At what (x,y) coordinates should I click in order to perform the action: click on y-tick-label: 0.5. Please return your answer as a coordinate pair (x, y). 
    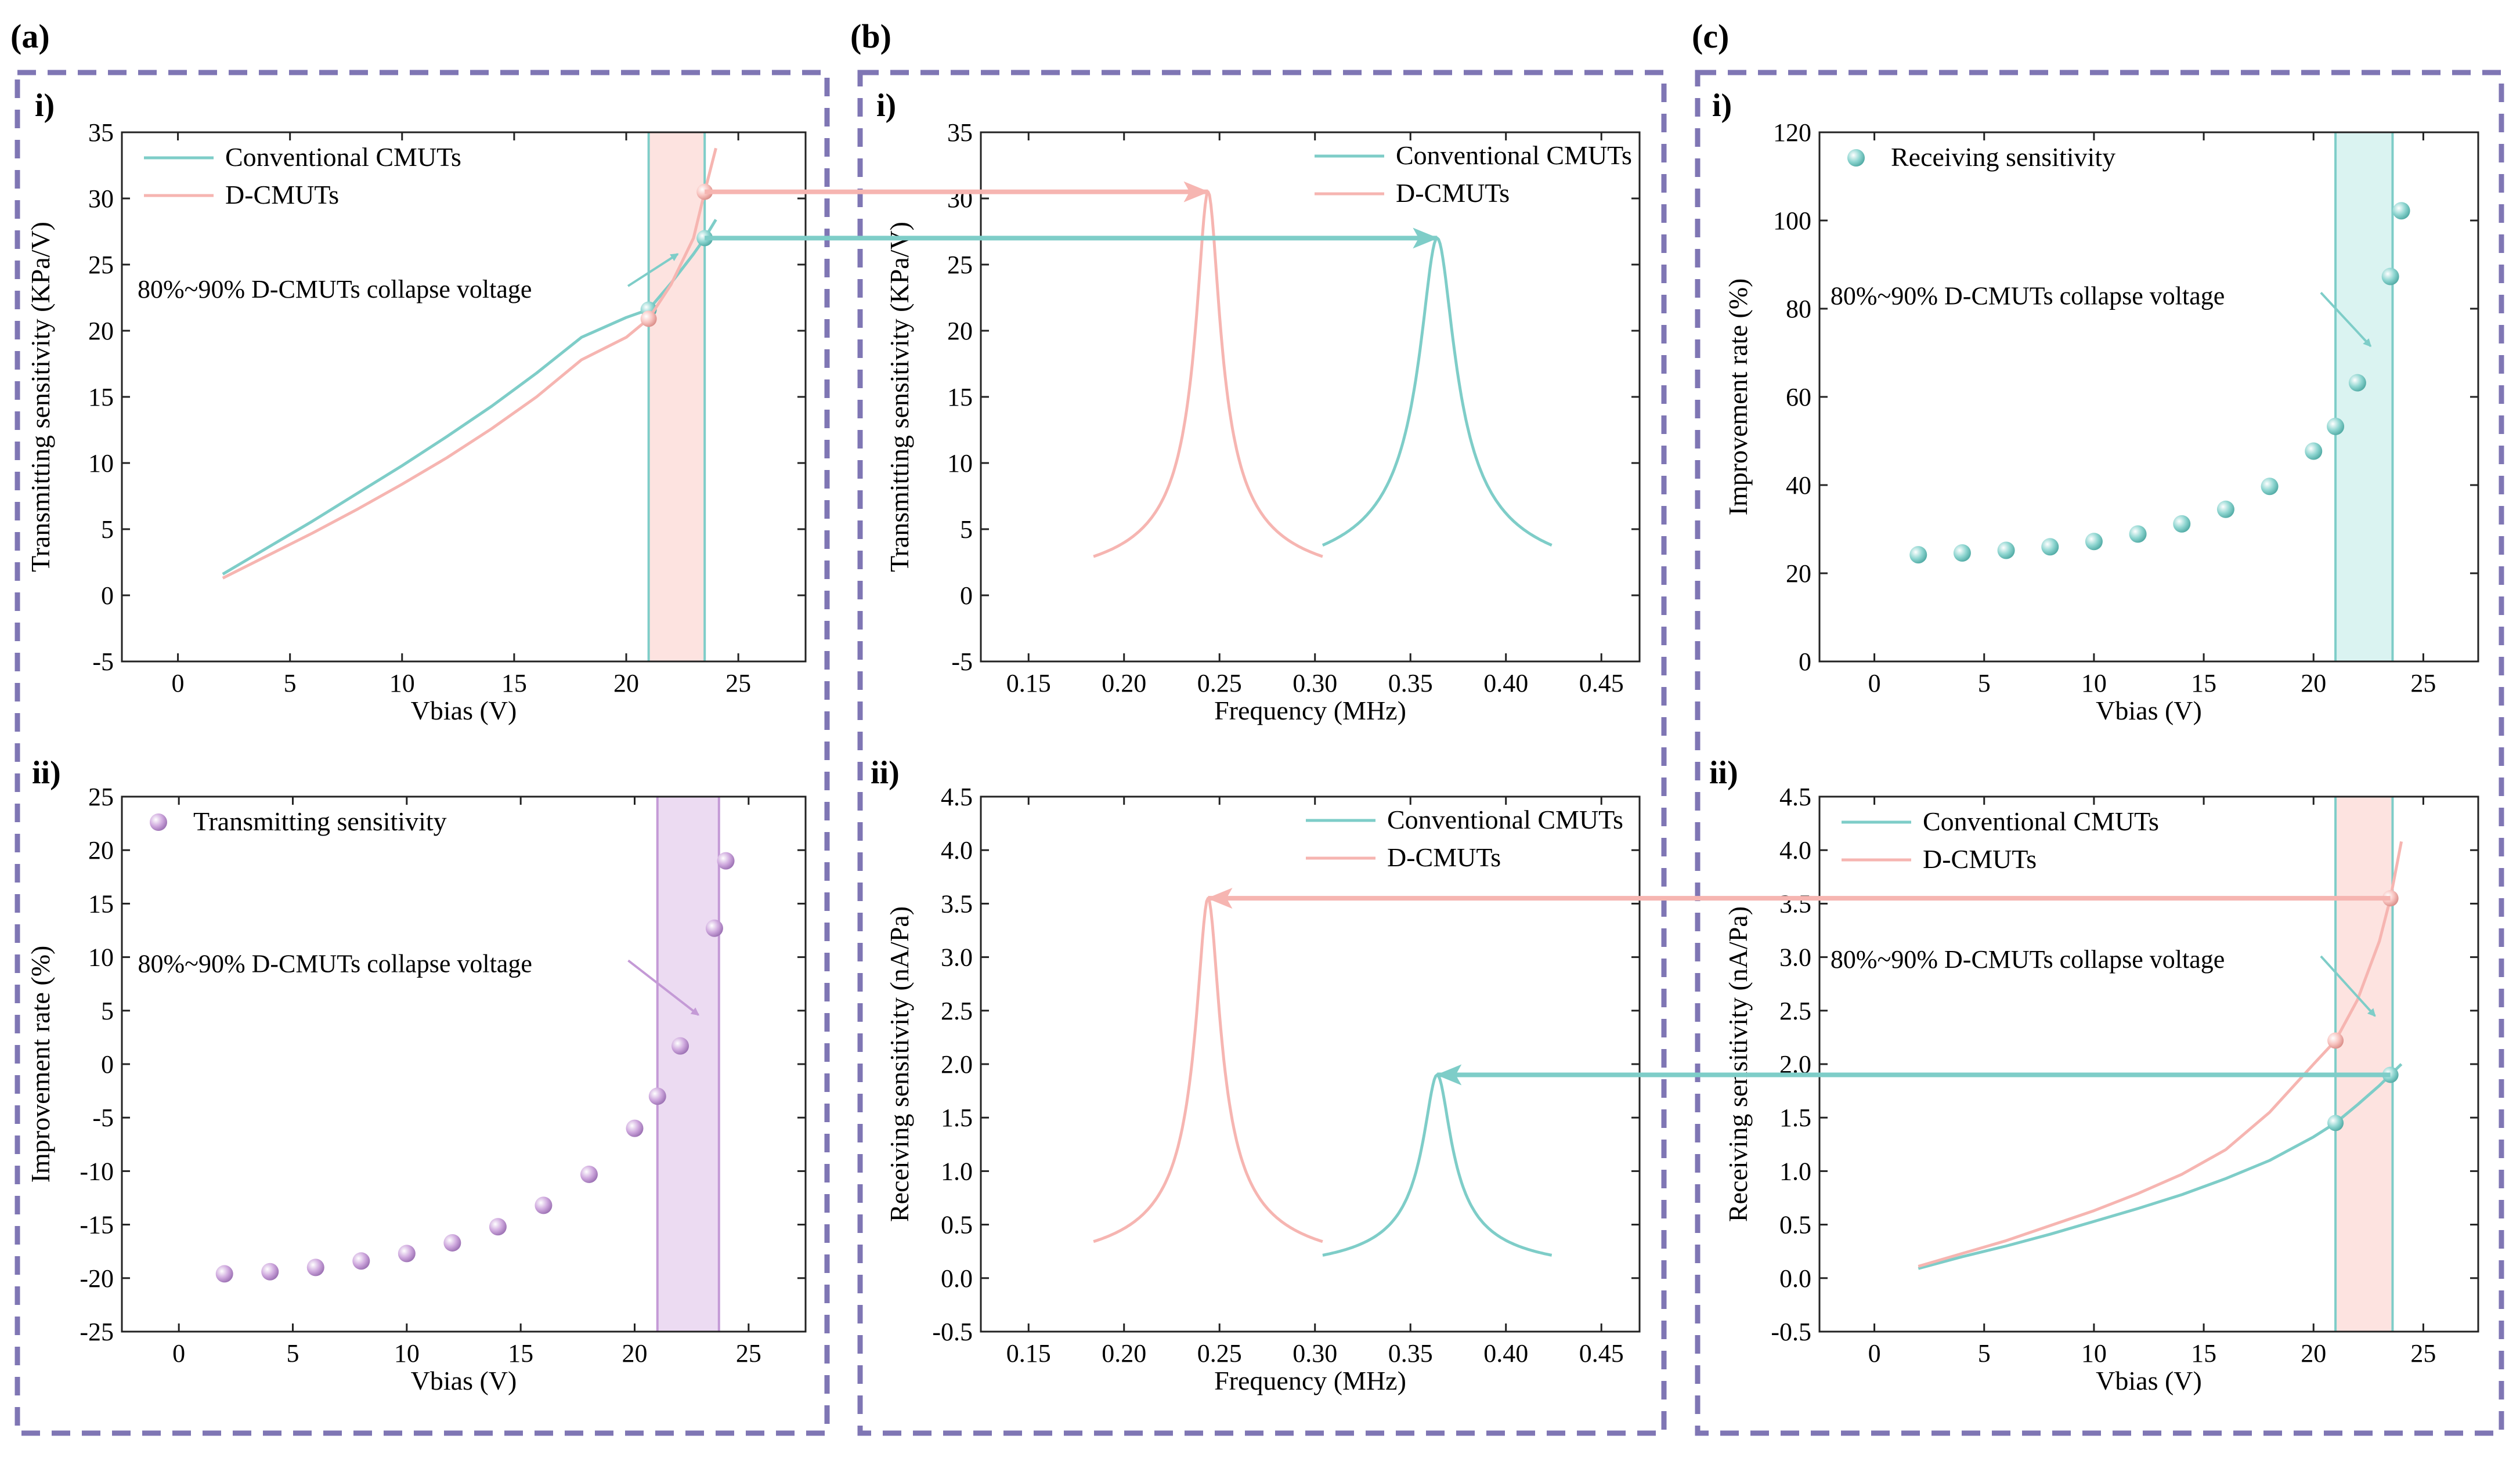
    Looking at the image, I should click on (957, 1225).